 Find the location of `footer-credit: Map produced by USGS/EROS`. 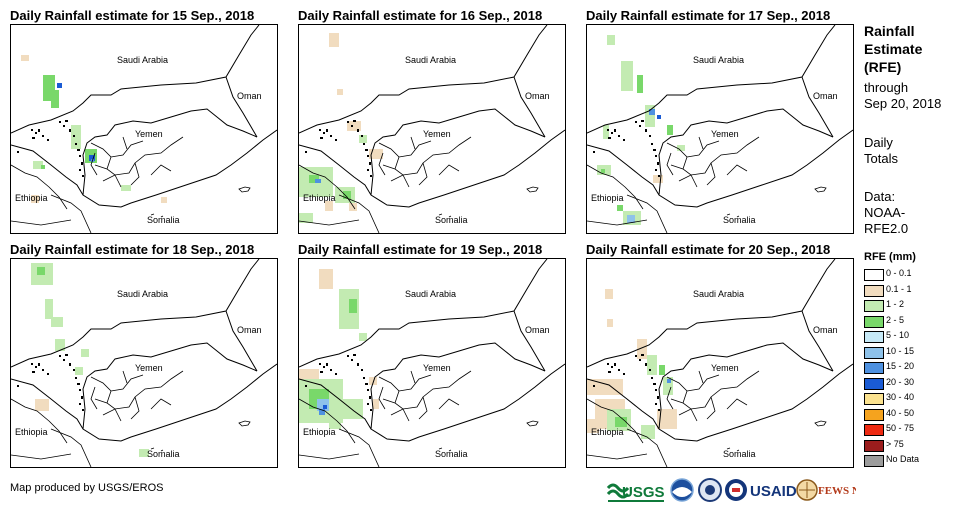

footer-credit: Map produced by USGS/EROS is located at coordinates (87, 488).